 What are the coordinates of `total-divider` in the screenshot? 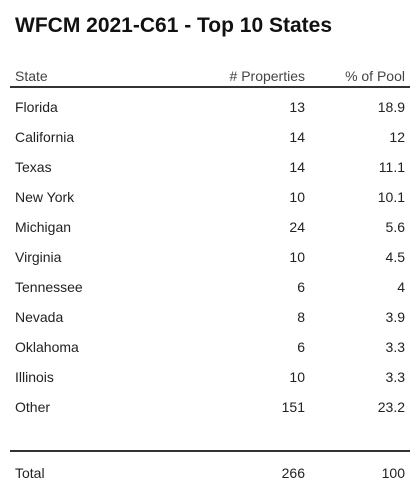 It's located at (210, 451).